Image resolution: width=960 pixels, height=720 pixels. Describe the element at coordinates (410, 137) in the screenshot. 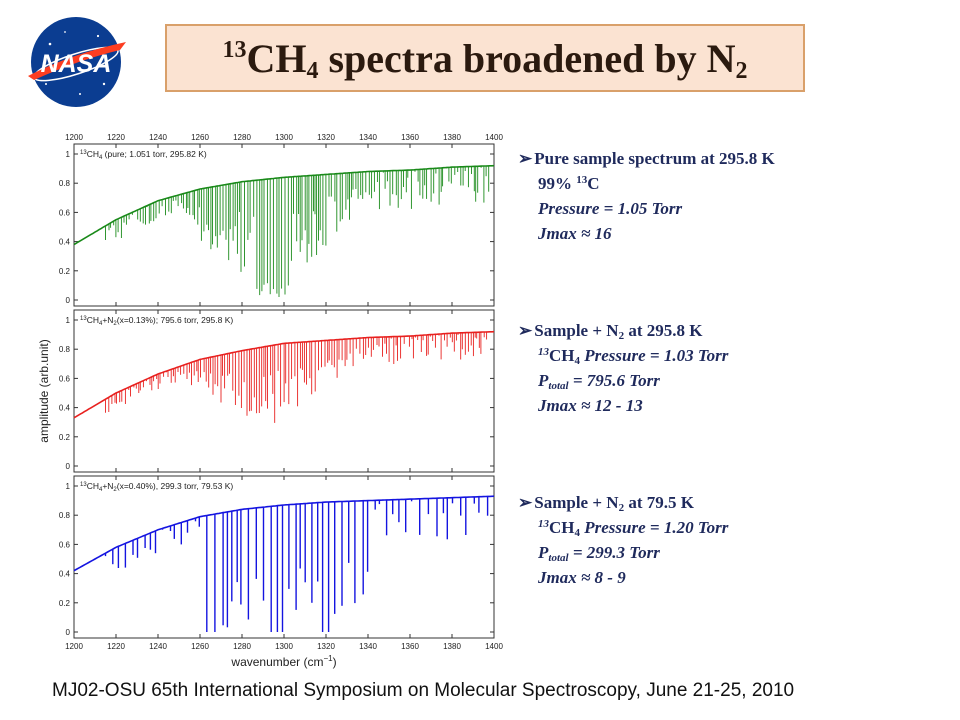

I see `x-tick-label-top: 1360` at that location.